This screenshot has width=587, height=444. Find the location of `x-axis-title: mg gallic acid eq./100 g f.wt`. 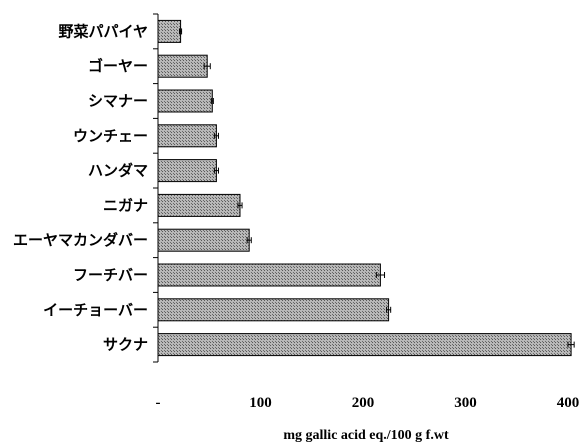

x-axis-title: mg gallic acid eq./100 g f.wt is located at coordinates (366, 435).